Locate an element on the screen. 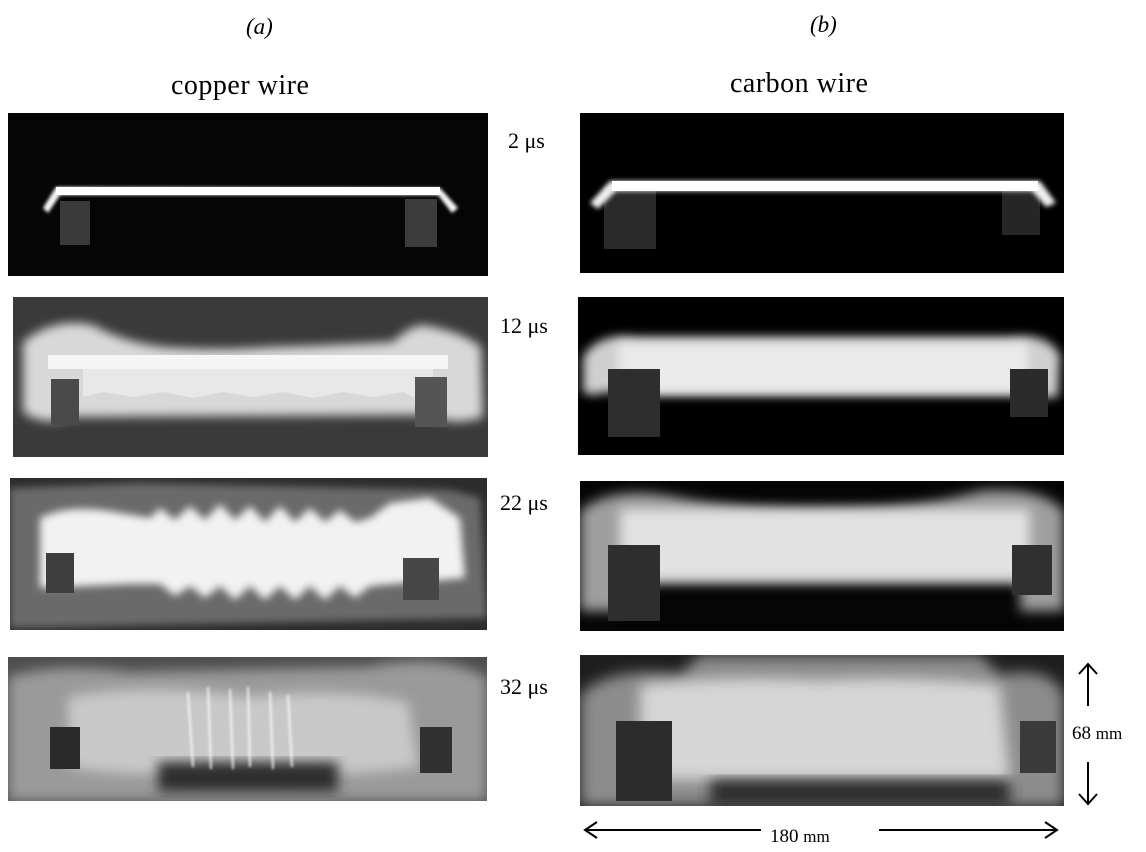 The image size is (1146, 852). copper-frame-32us is located at coordinates (247, 729).